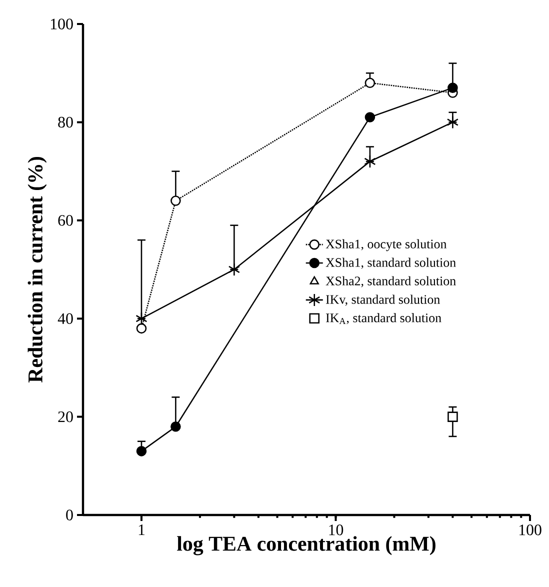 This screenshot has height=587, width=549. I want to click on legend-label: IKv, standard solution, so click(383, 300).